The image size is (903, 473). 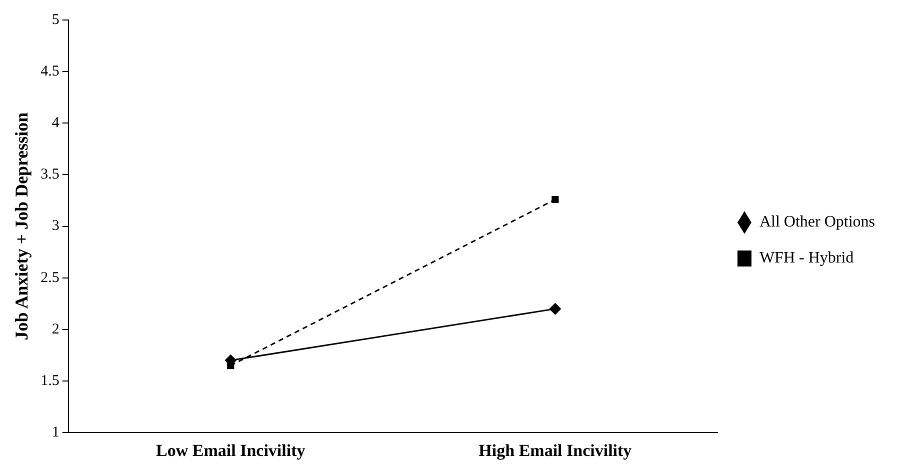 I want to click on x-tick-label: High Email Incivility, so click(x=555, y=450).